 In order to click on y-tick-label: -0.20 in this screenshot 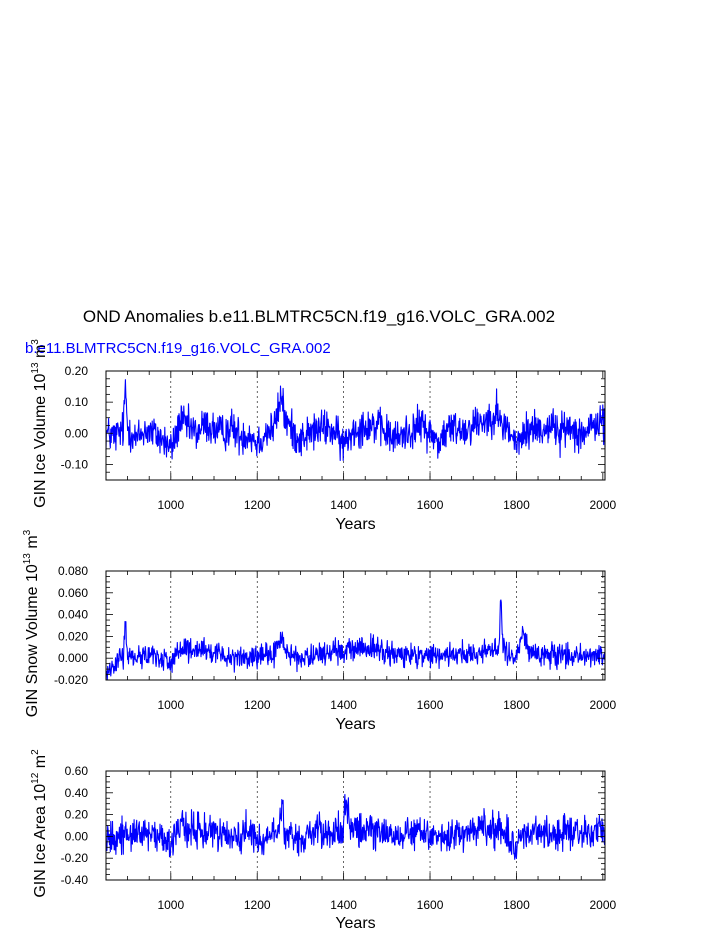, I will do `click(75, 858)`.